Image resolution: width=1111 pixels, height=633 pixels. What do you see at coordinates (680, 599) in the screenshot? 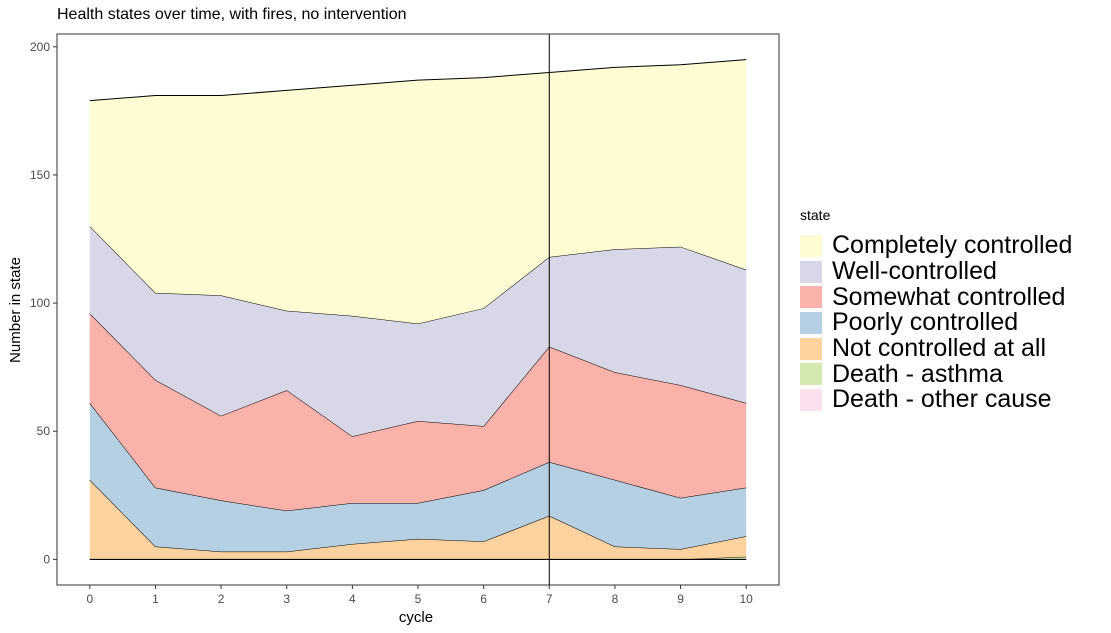
I see `x-tick-label: 9` at bounding box center [680, 599].